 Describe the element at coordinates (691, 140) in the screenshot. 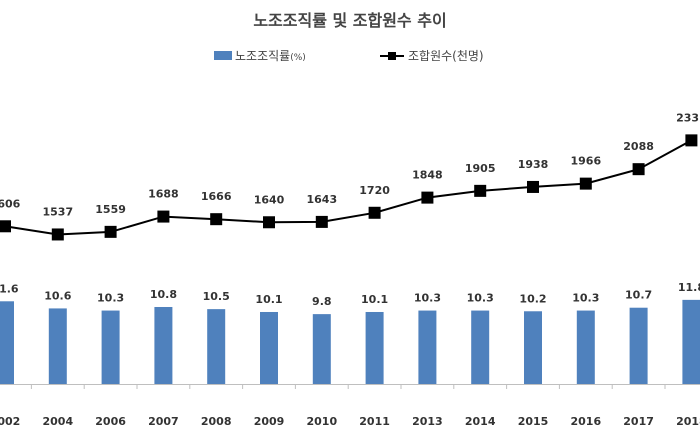

I see `line-point-2018` at that location.